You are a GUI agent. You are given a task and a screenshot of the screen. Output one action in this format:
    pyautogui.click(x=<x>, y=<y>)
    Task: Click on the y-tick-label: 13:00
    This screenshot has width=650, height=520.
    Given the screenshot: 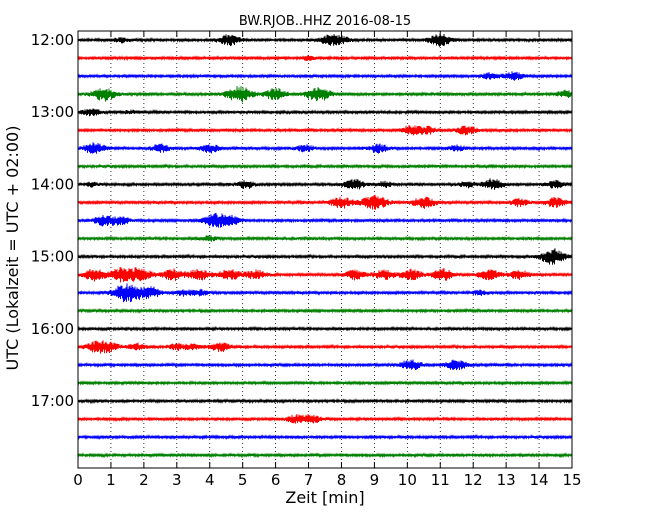 What is the action you would take?
    pyautogui.click(x=52, y=112)
    